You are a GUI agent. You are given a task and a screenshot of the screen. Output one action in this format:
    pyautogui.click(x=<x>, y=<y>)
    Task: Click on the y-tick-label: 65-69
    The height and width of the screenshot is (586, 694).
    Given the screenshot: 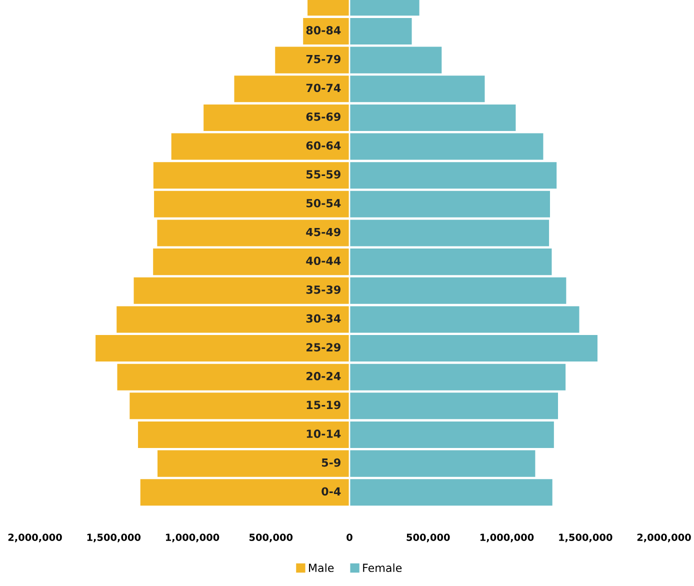 What is the action you would take?
    pyautogui.click(x=323, y=116)
    